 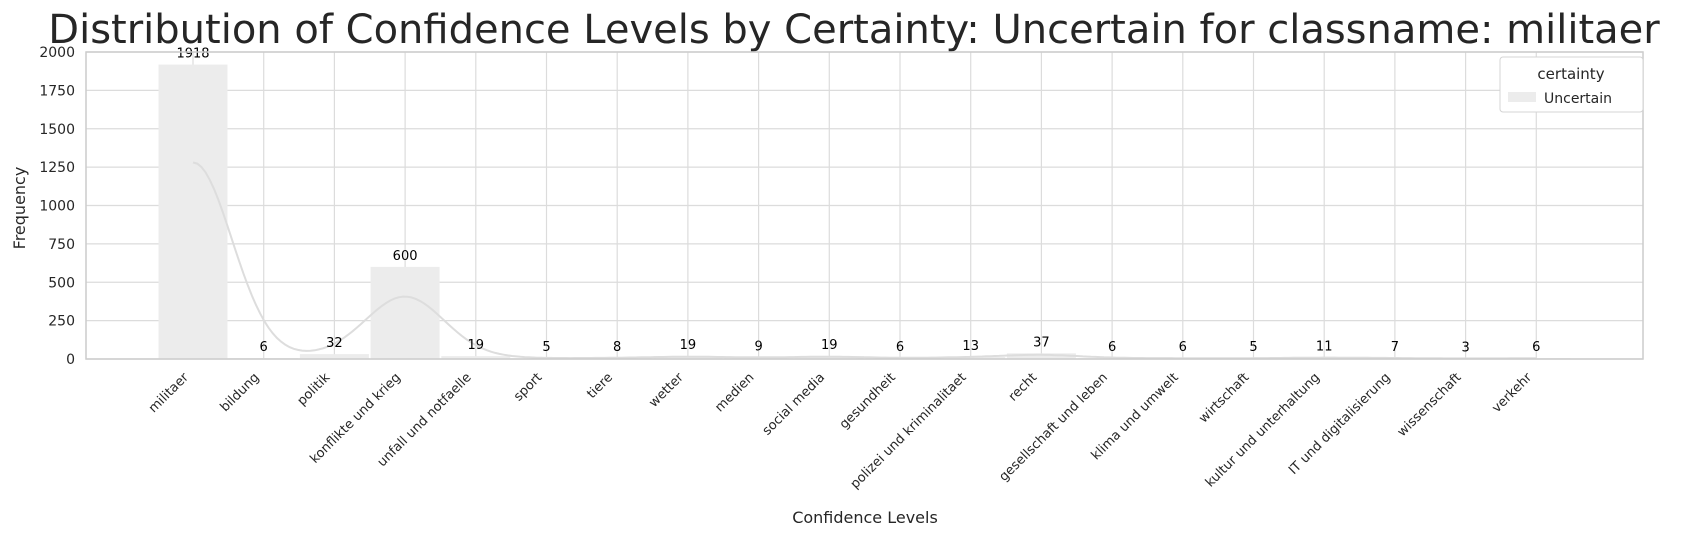 I want to click on y-tick-label: 1250, so click(x=57, y=168).